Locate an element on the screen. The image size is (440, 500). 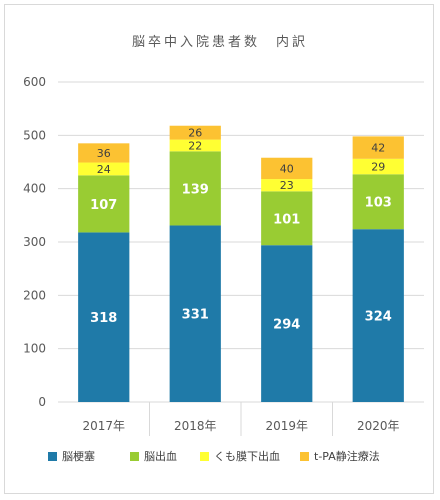
y-tick-label-300: 300 is located at coordinates (34, 242).